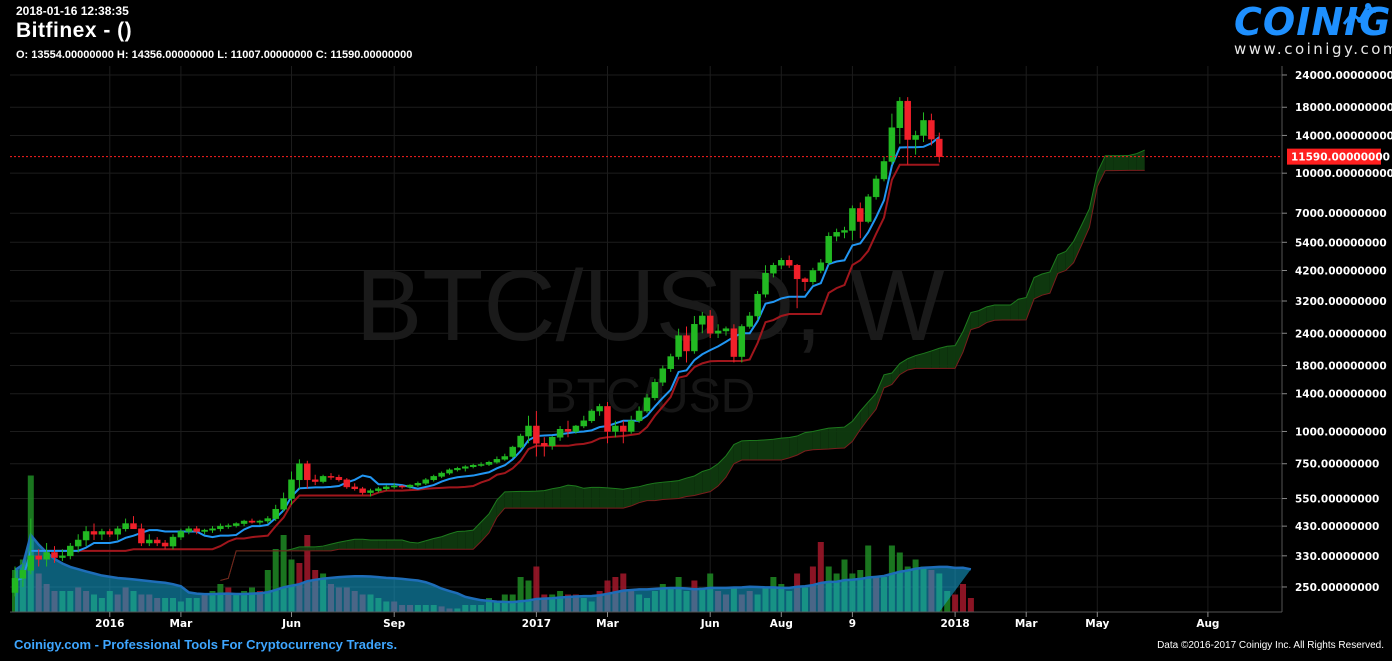 Image resolution: width=1392 pixels, height=661 pixels. What do you see at coordinates (955, 603) in the screenshot?
I see `volume-bar` at bounding box center [955, 603].